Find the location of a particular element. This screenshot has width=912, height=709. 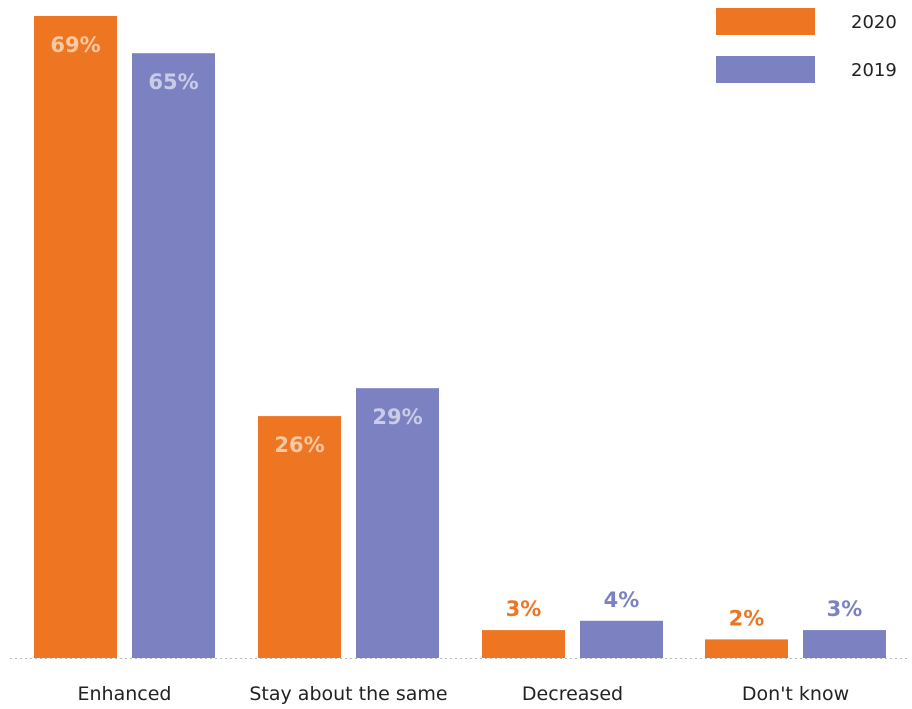

bar-stay-about-the-same-2019 is located at coordinates (397, 523).